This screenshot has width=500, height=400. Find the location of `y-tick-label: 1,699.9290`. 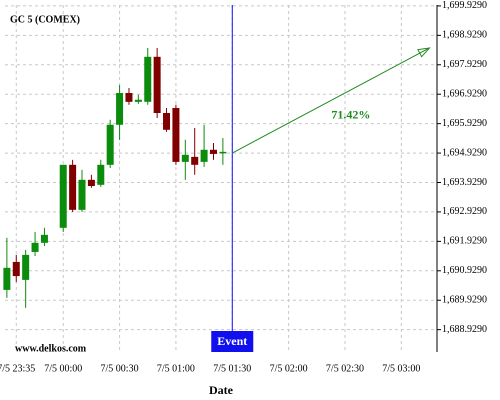

y-tick-label: 1,699.9290 is located at coordinates (464, 5).